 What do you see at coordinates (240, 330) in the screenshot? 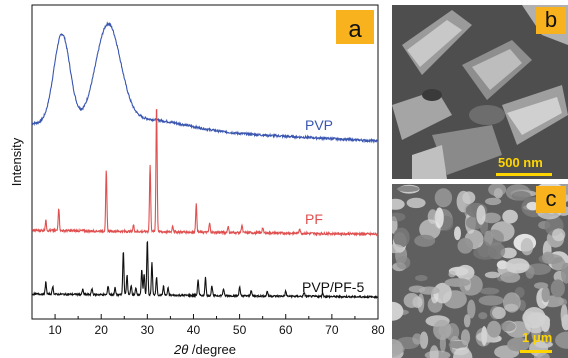
I see `x-tick-label-50: 50` at bounding box center [240, 330].